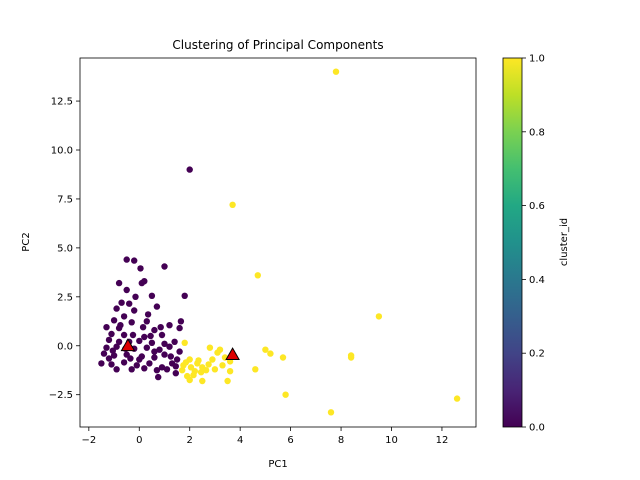  Describe the element at coordinates (537, 206) in the screenshot. I see `colorbar-tick-label: 0.6` at that location.